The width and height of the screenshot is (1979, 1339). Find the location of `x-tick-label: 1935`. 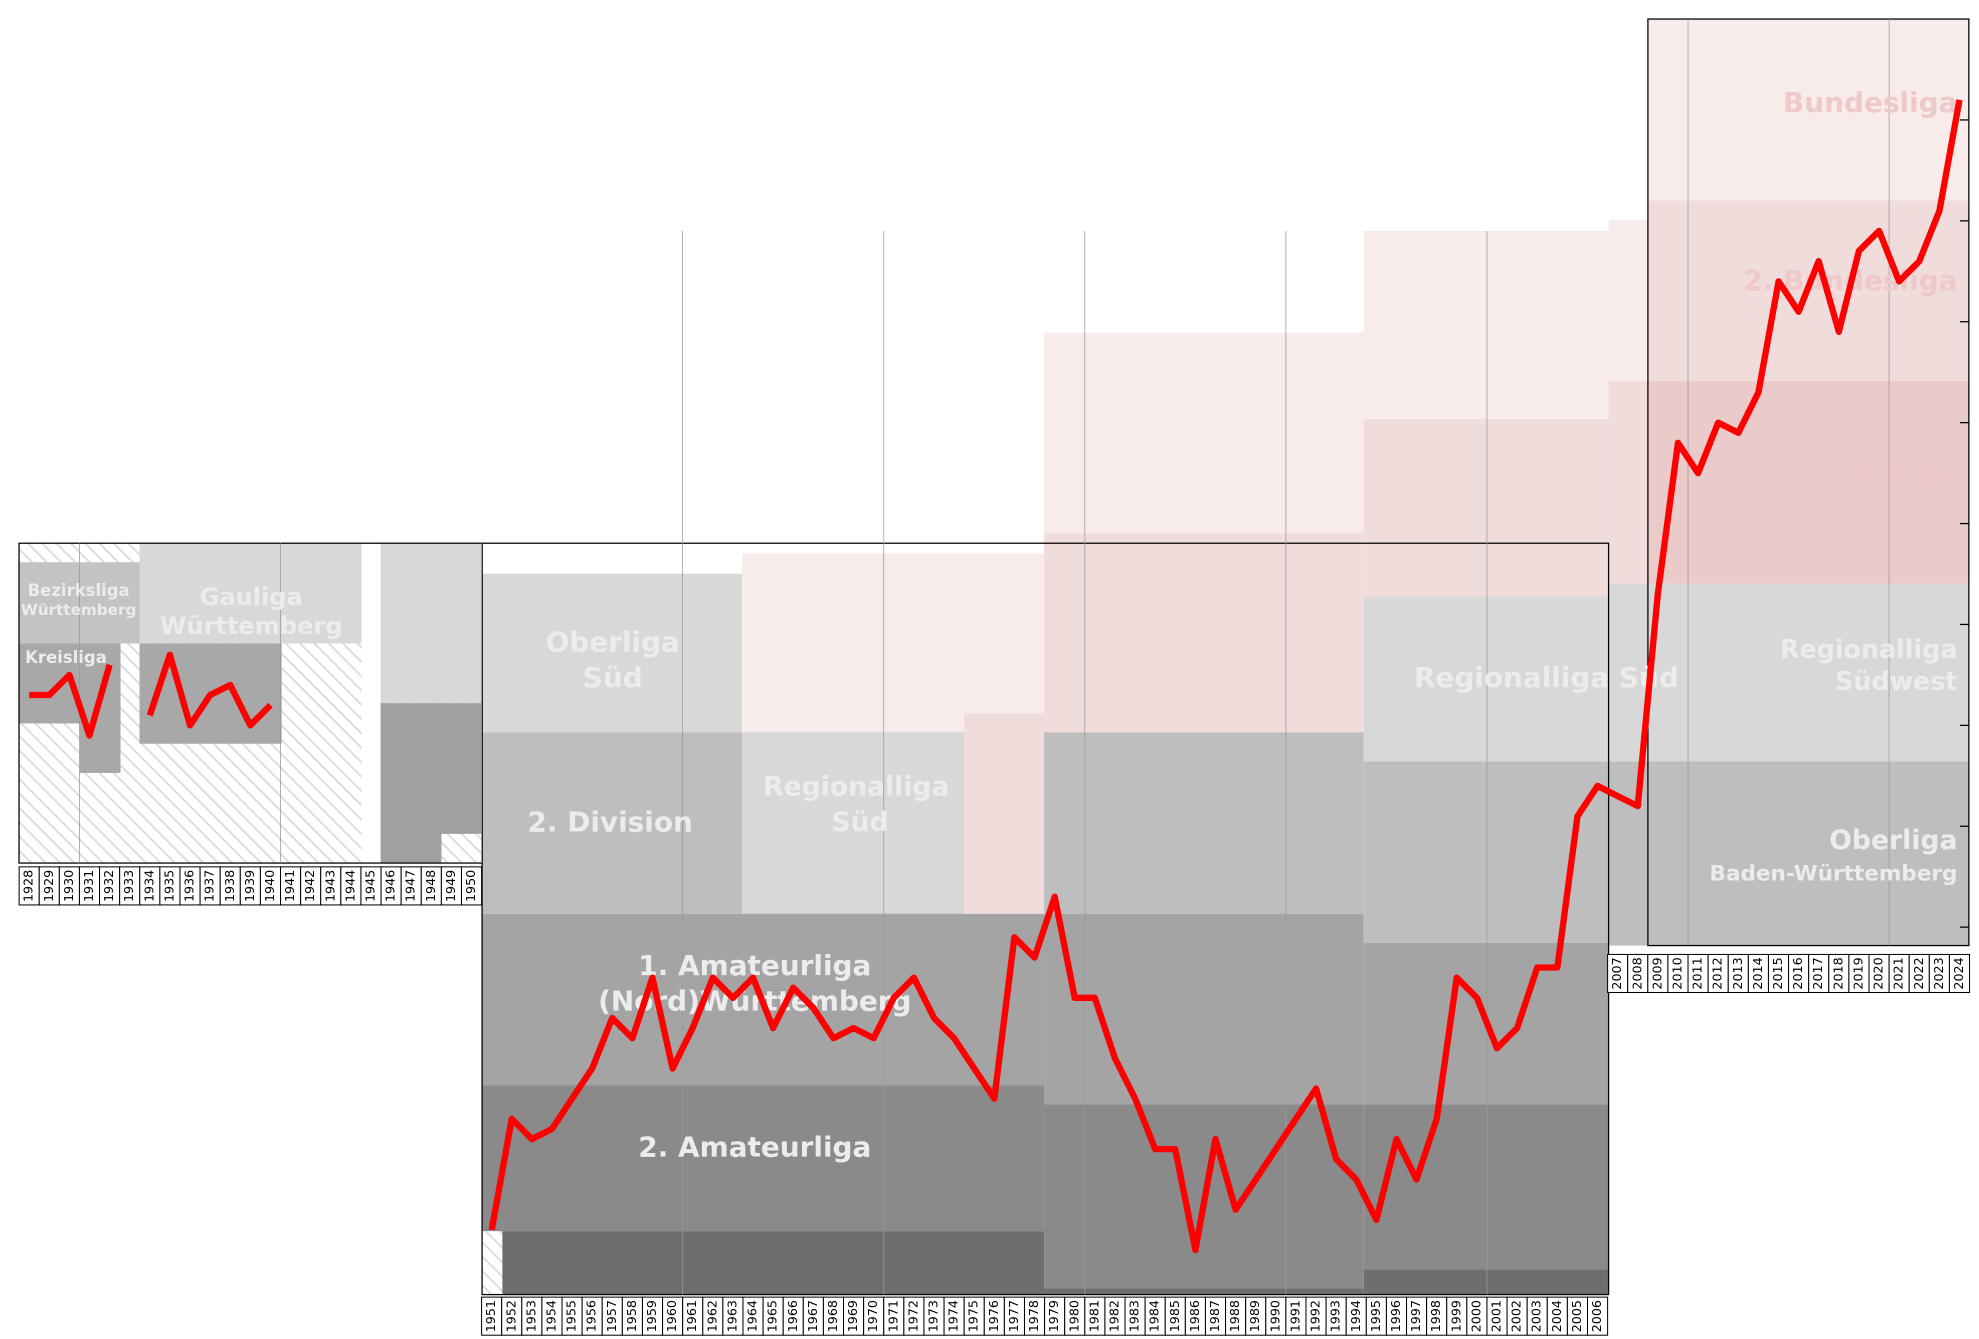

x-tick-label: 1935 is located at coordinates (168, 886).